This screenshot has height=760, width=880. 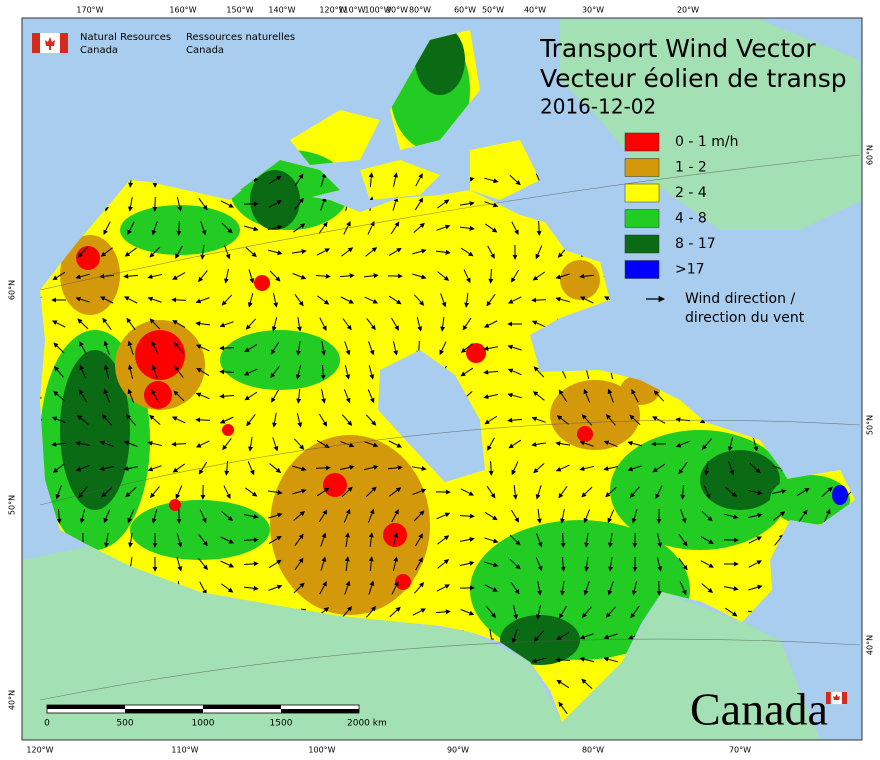 I want to click on agency-fr: Canada, so click(x=205, y=50).